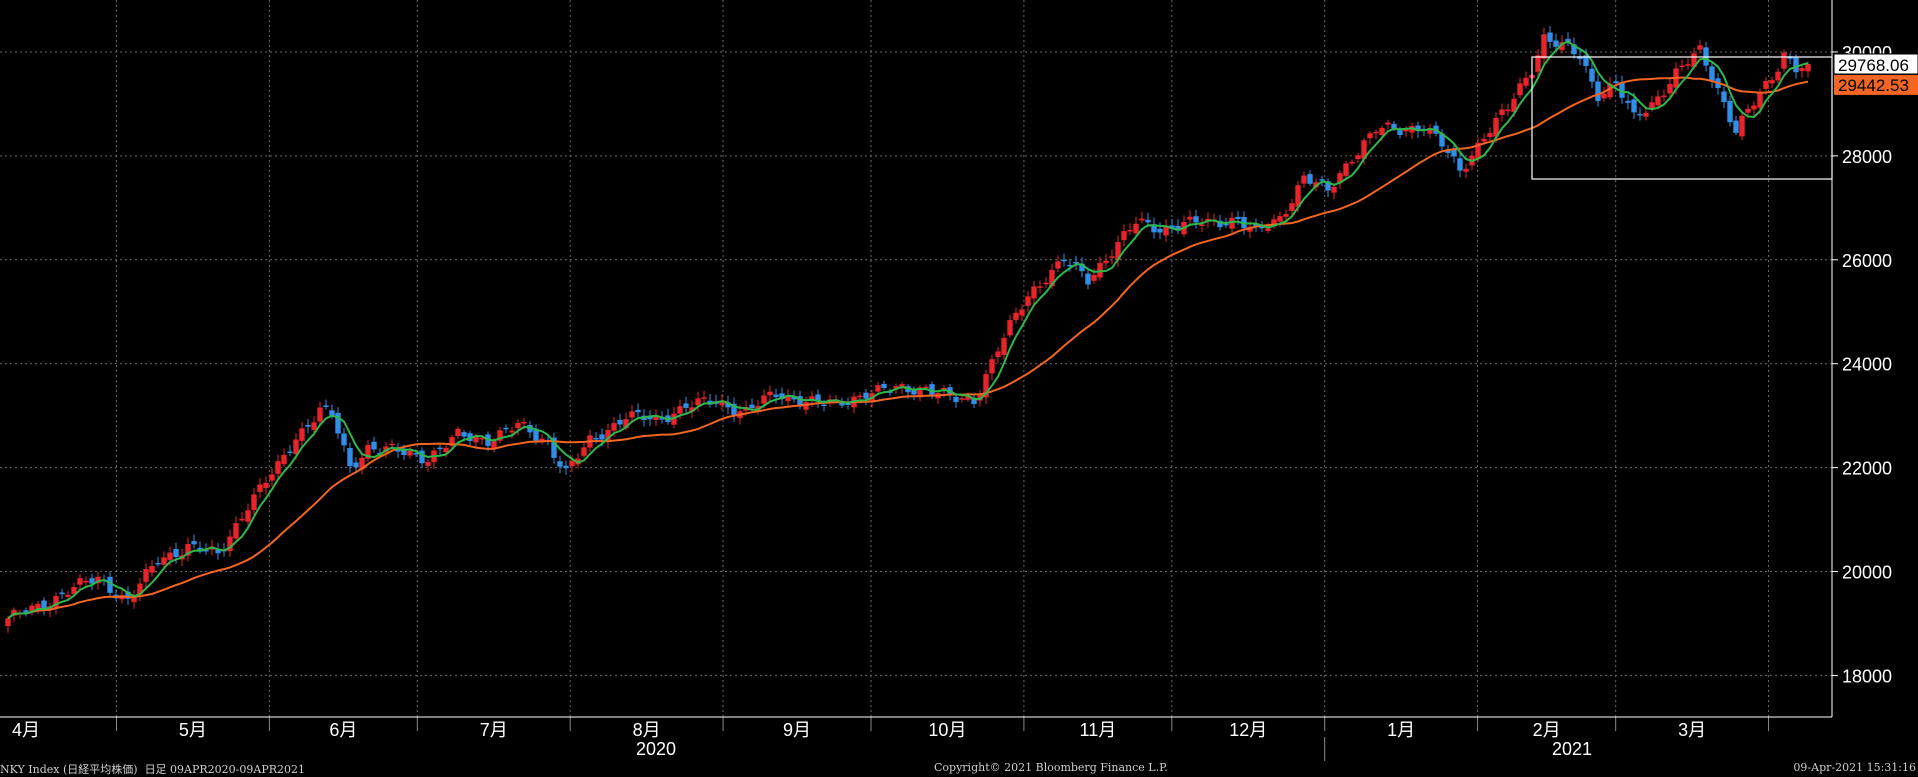 Image resolution: width=1918 pixels, height=777 pixels. What do you see at coordinates (1873, 65) in the screenshot?
I see `last-price-label: 29768.06` at bounding box center [1873, 65].